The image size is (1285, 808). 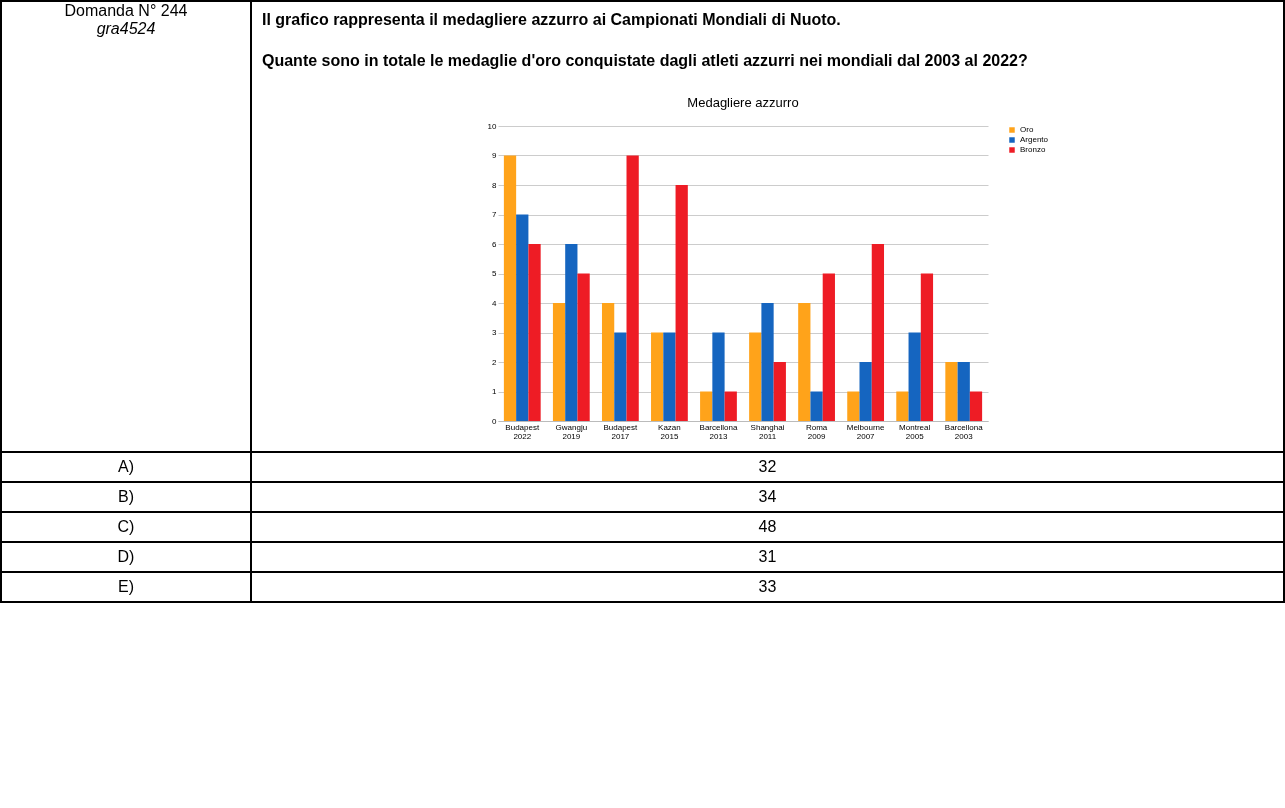 What do you see at coordinates (645, 61) in the screenshot?
I see `text: Quante sono in totale le medaglie d'oro conquistate dagli atleti azzurri nei mondiali dal 2003 al 2022?` at bounding box center [645, 61].